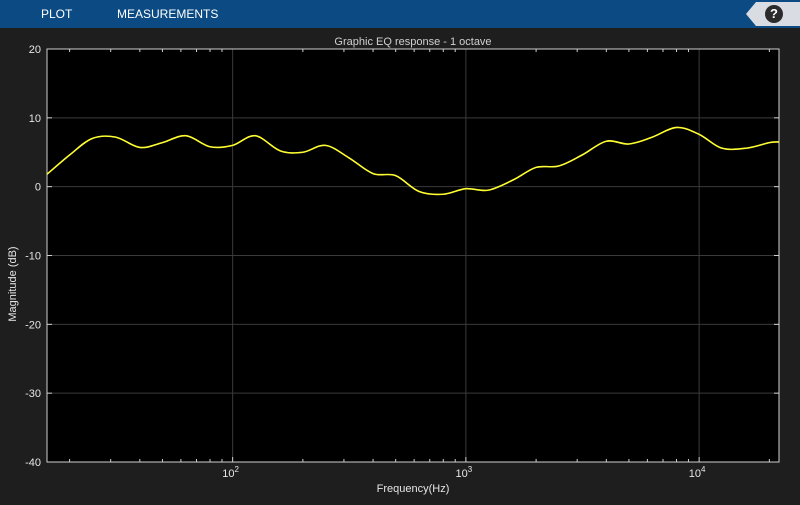 Image resolution: width=800 pixels, height=505 pixels. I want to click on tab-measurements: MEASUREMENTS, so click(168, 14).